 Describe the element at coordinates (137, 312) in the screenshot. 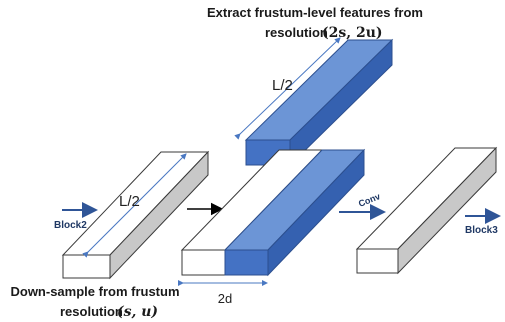

I see `bottom-caption-math: (s, u)` at that location.